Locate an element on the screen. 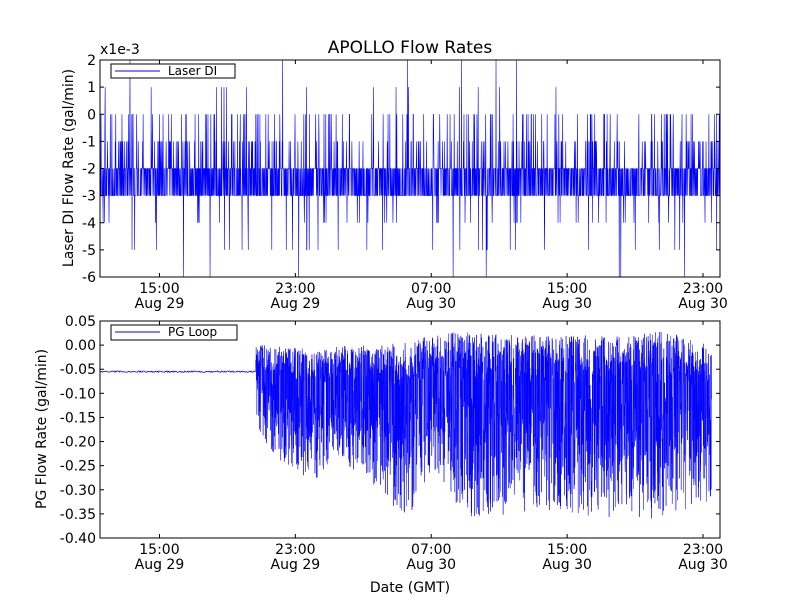 The height and width of the screenshot is (600, 800). bottom-legend-box is located at coordinates (174, 332).